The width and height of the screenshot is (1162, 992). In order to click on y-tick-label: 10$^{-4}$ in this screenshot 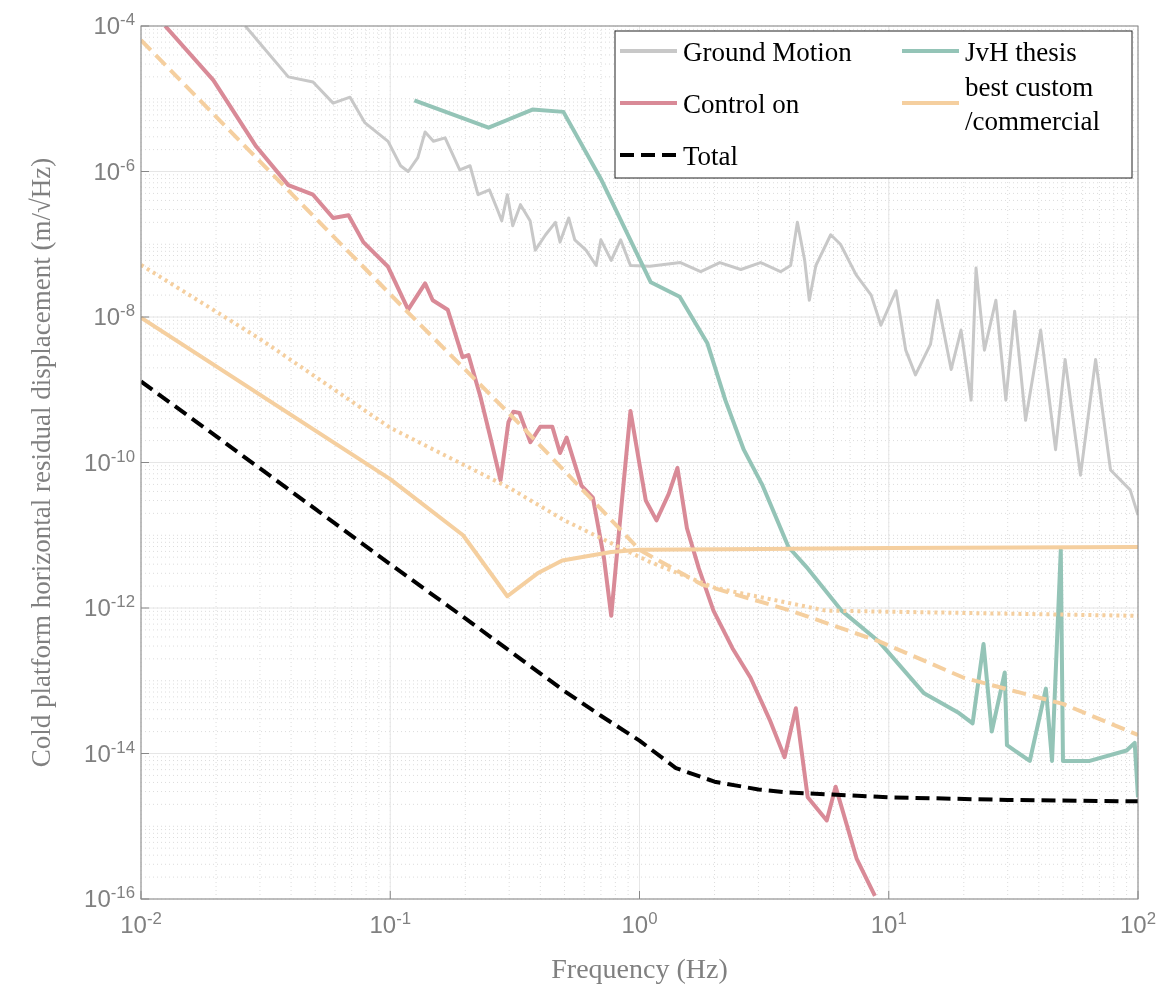, I will do `click(114, 24)`.